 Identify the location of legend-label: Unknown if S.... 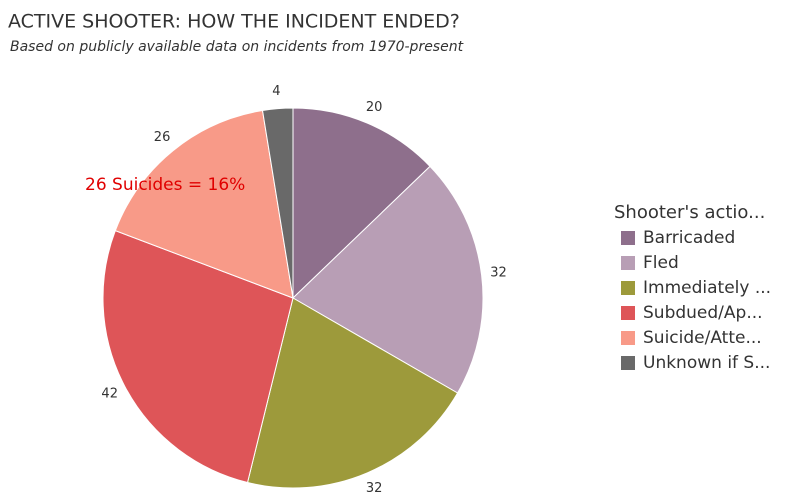
(706, 363).